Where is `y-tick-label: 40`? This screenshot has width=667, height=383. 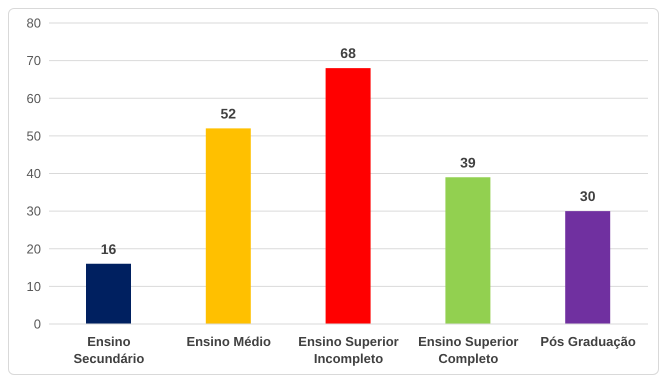
y-tick-label: 40 is located at coordinates (33, 174).